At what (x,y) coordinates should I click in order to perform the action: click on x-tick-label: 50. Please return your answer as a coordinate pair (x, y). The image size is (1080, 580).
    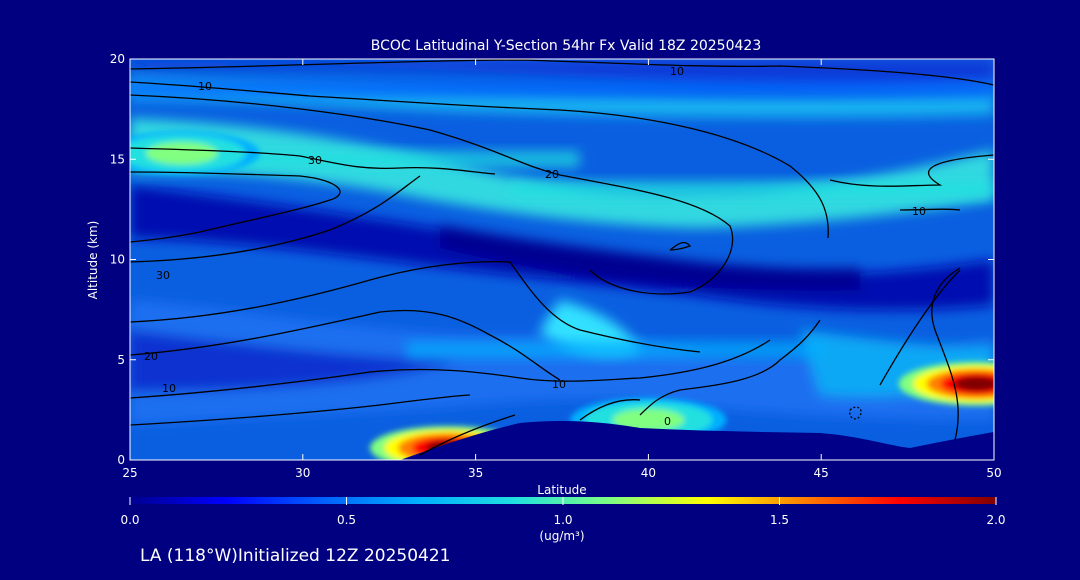
    Looking at the image, I should click on (993, 473).